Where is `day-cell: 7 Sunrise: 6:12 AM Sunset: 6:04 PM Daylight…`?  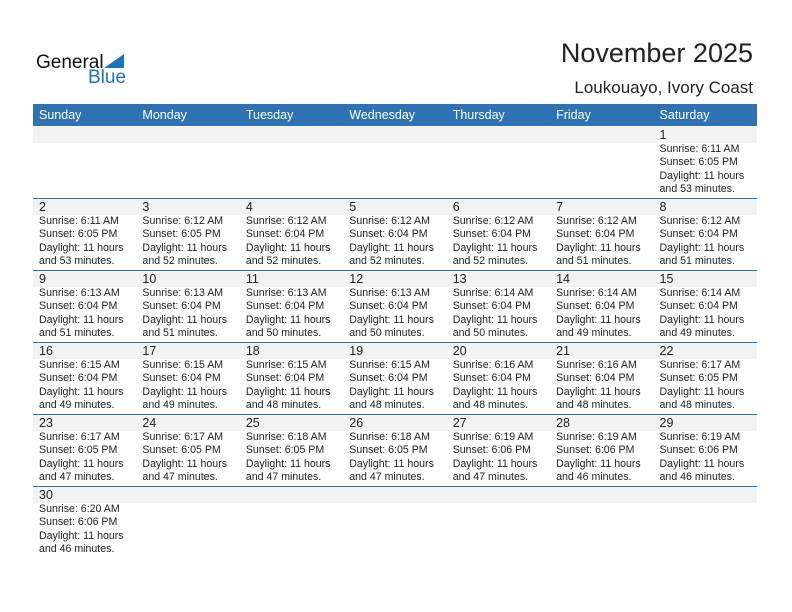
day-cell: 7 Sunrise: 6:12 AM Sunset: 6:04 PM Daylight… is located at coordinates (601, 234).